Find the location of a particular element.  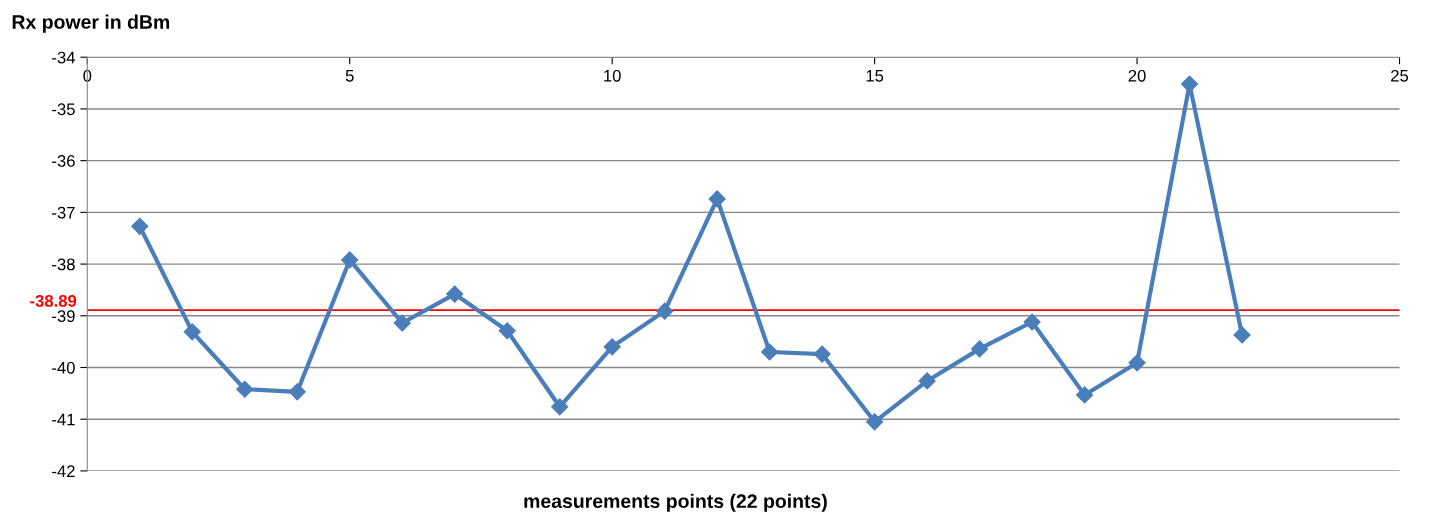

y-tick-label: -42 is located at coordinates (63, 471).